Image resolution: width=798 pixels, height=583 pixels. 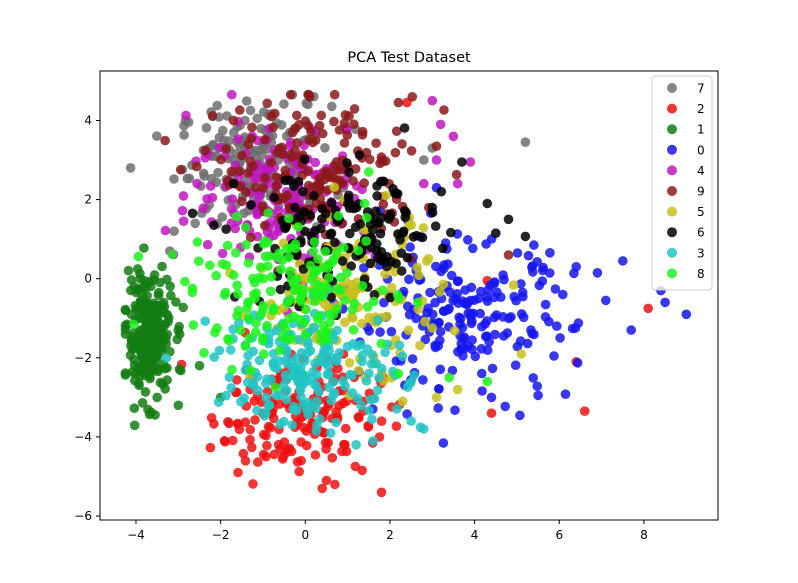 What do you see at coordinates (701, 274) in the screenshot?
I see `legend-label: 8` at bounding box center [701, 274].